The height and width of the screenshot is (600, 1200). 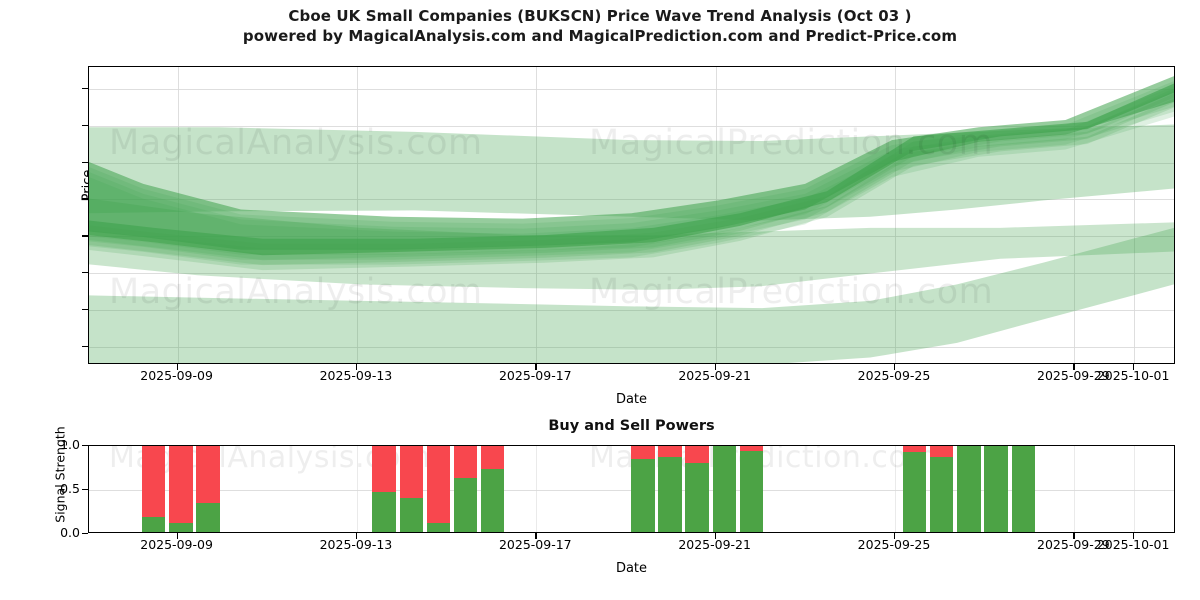 What do you see at coordinates (894, 375) in the screenshot?
I see `x-tick-label: 2025-09-25` at bounding box center [894, 375].